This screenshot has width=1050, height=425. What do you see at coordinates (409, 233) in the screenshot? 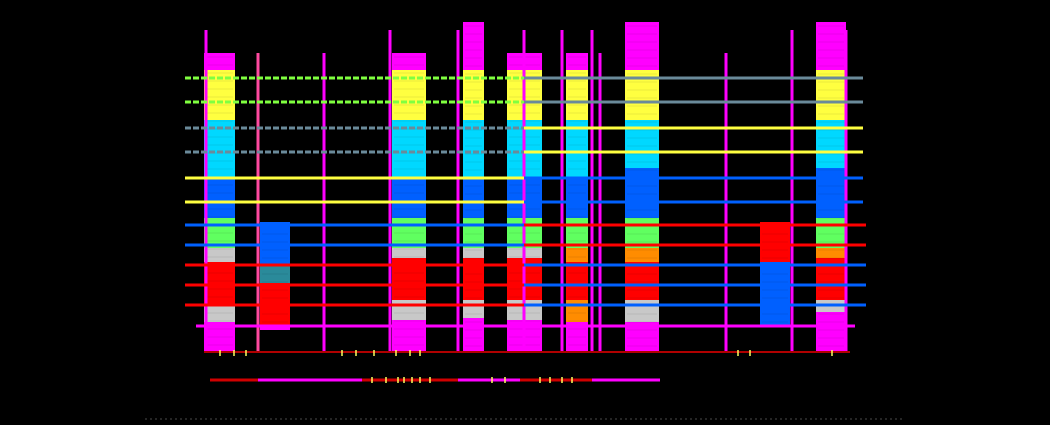
I see `column-3-band-green` at bounding box center [409, 233].